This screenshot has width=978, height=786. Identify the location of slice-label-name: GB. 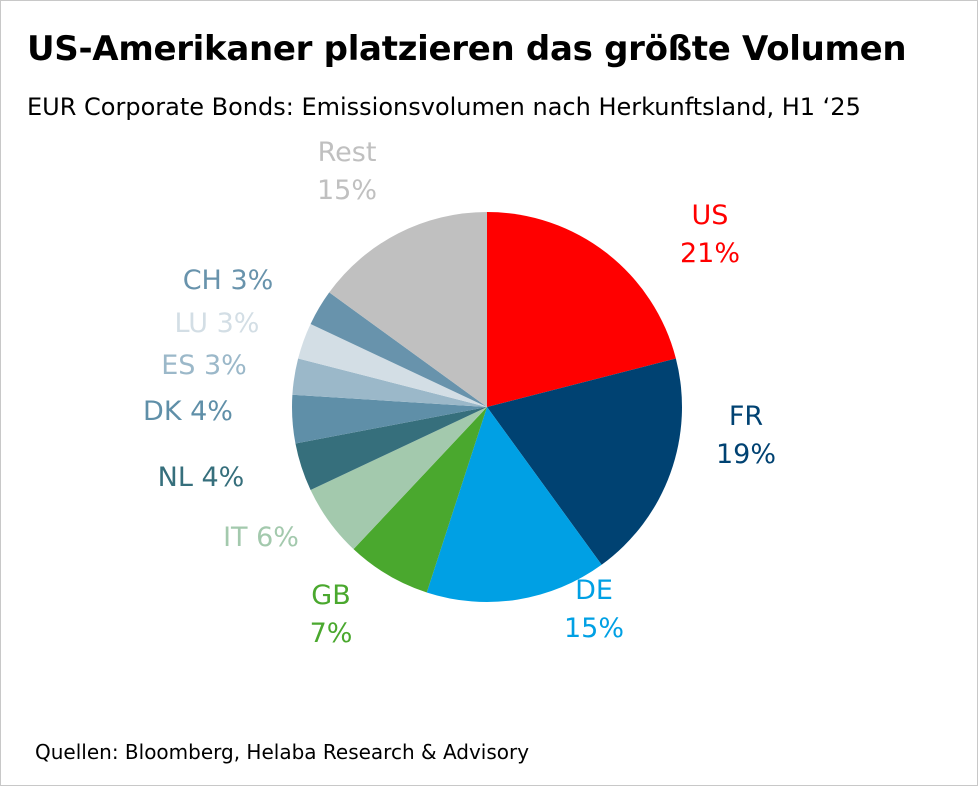
(330, 595).